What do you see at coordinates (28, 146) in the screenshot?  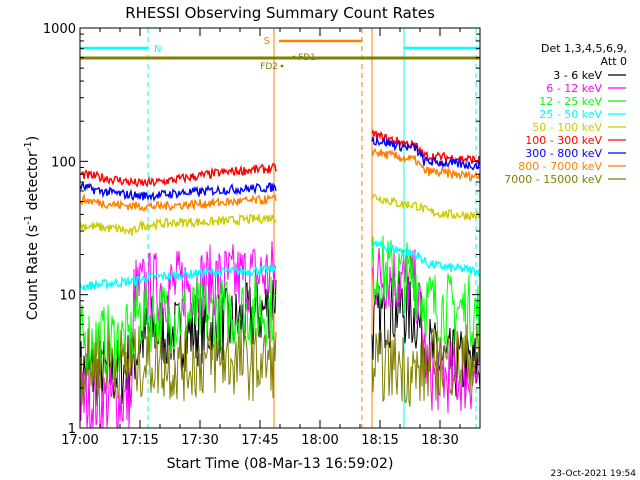 I see `y-axis-label-sup2: -1` at bounding box center [28, 146].